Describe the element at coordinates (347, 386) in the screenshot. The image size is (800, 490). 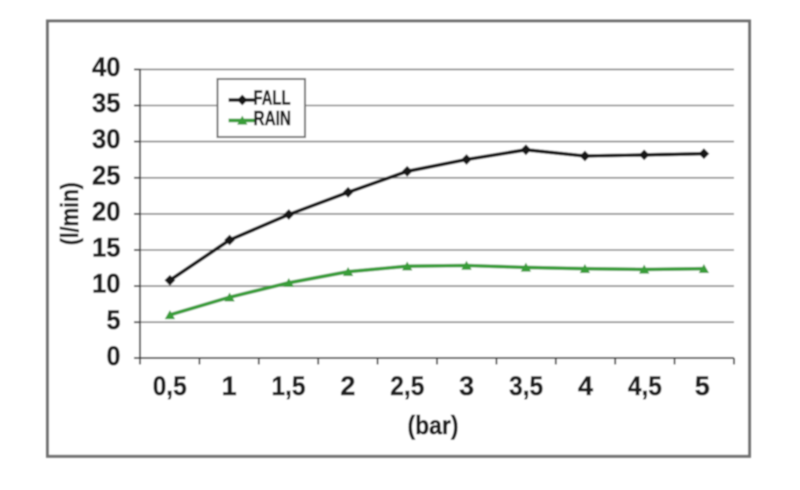
I see `svg-text: 2` at that location.